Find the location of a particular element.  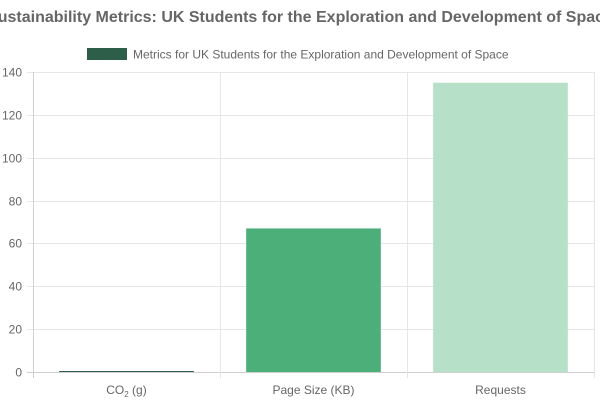

y-tick-label: 0 is located at coordinates (18, 373).